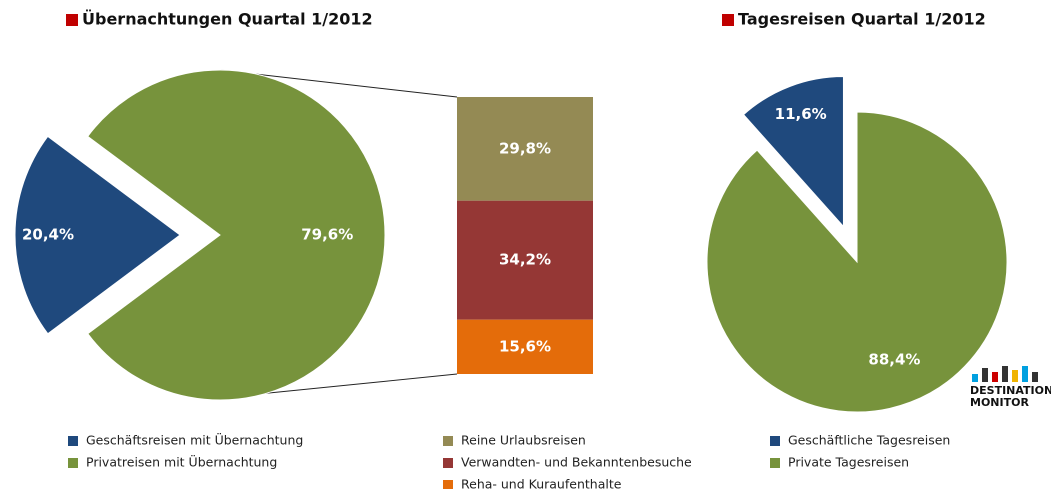 Image resolution: width=1051 pixels, height=489 pixels. I want to click on value-label: 11,6%, so click(801, 114).